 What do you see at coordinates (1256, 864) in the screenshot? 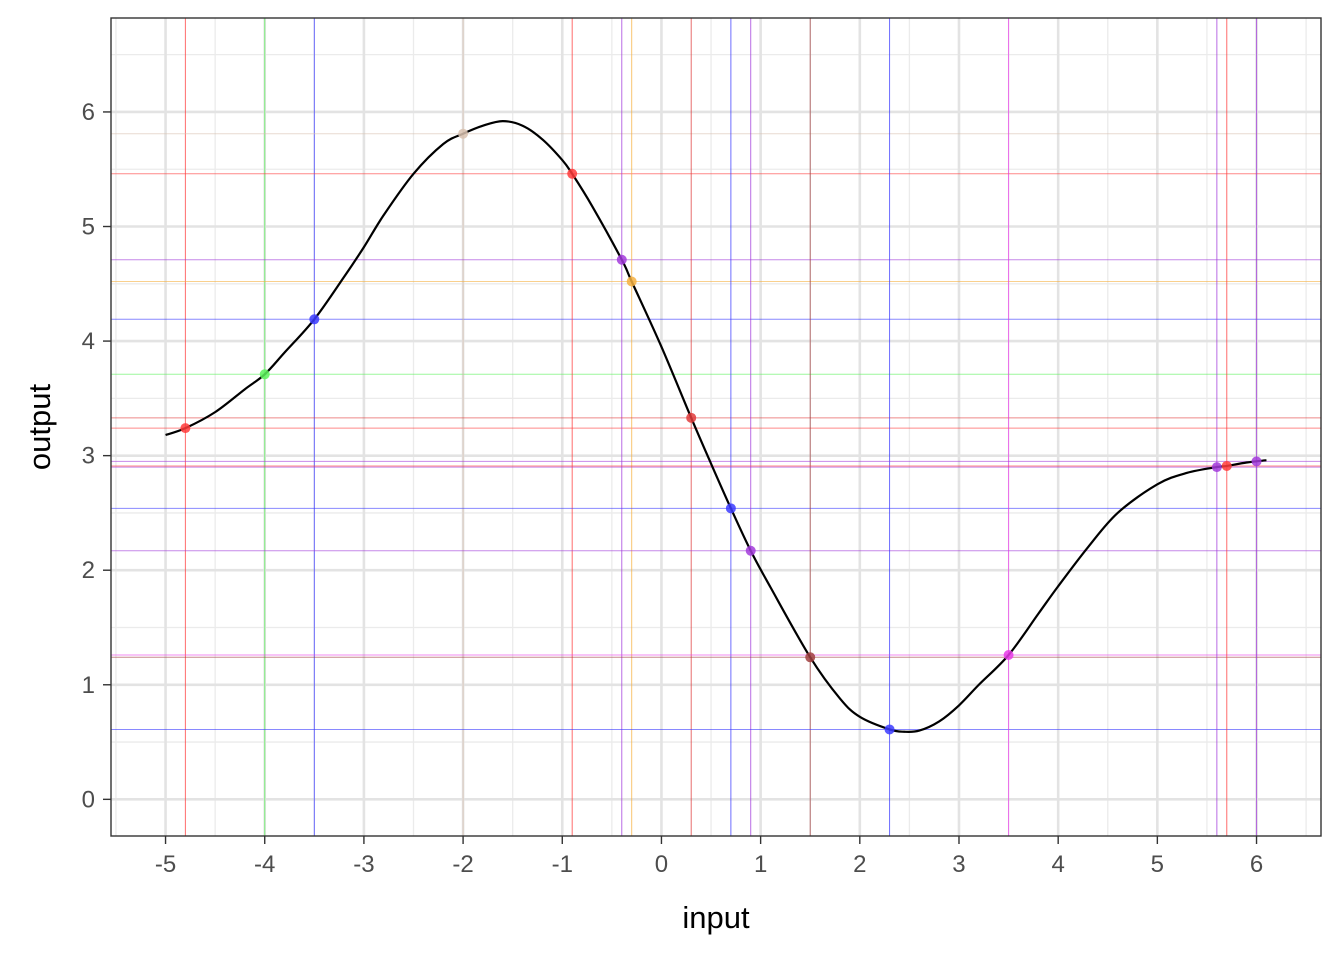
I see `x-tick-label: 6` at bounding box center [1256, 864].